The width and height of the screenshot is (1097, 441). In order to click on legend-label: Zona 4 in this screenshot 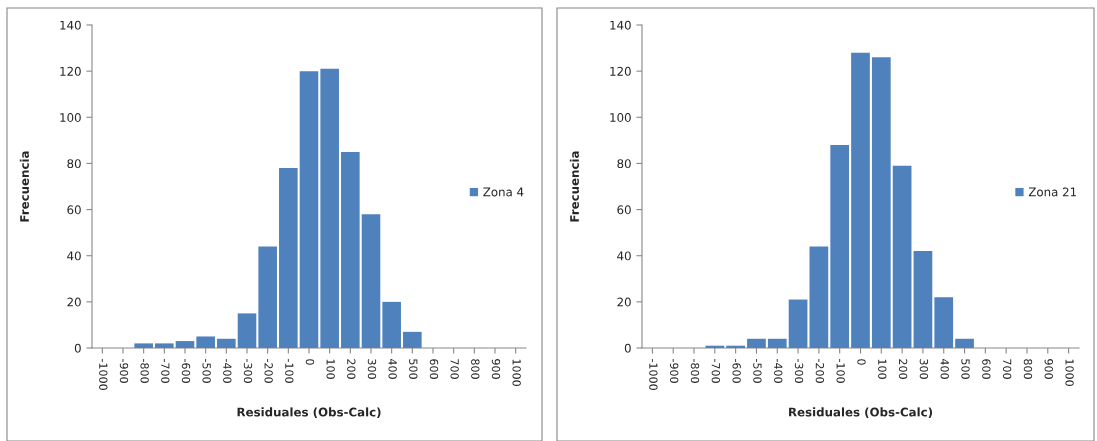, I will do `click(503, 192)`.